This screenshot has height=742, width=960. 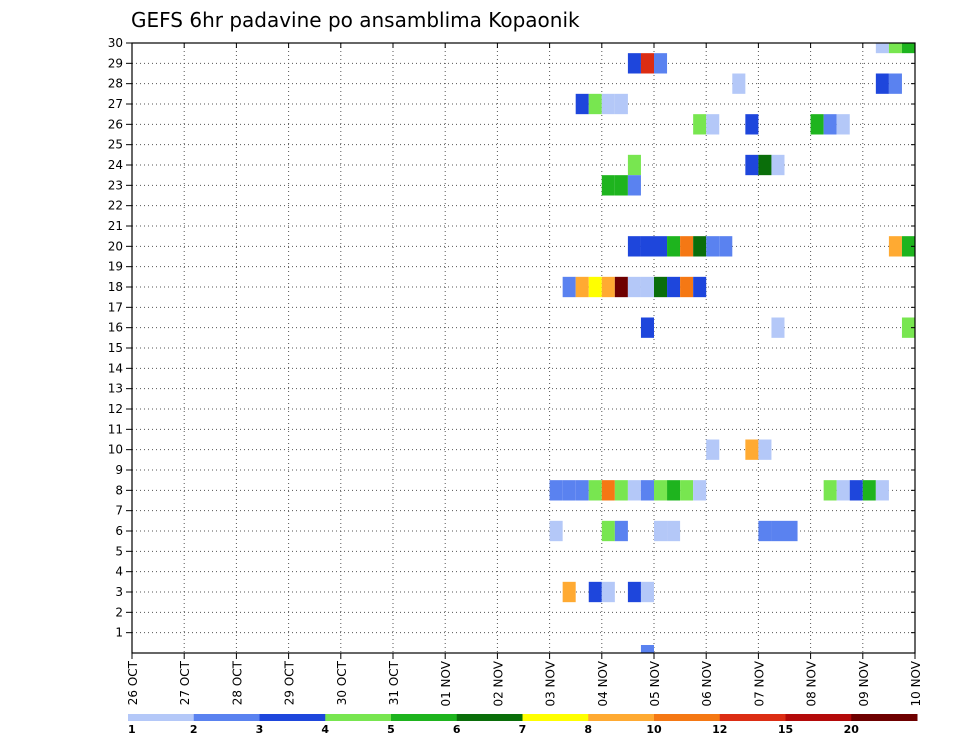 What do you see at coordinates (394, 682) in the screenshot?
I see `x-tick-label: 31 OCT` at bounding box center [394, 682].